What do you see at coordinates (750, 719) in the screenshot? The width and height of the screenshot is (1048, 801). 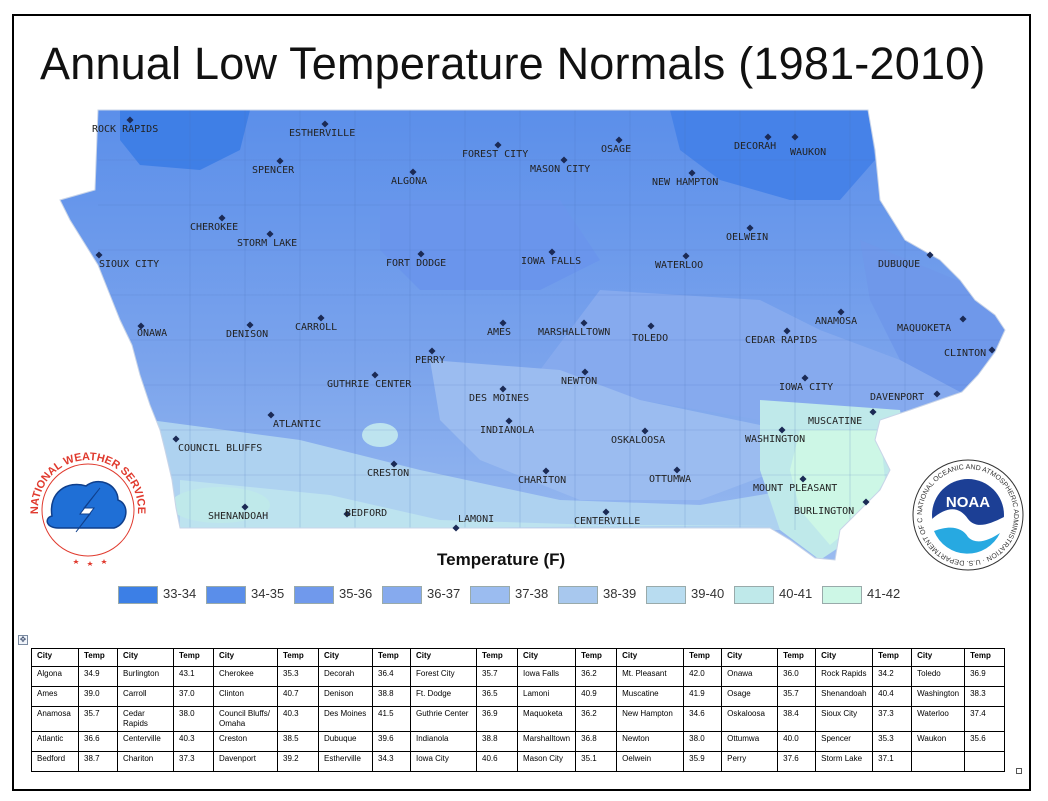 I see `table-cell: Oskaloosa` at bounding box center [750, 719].